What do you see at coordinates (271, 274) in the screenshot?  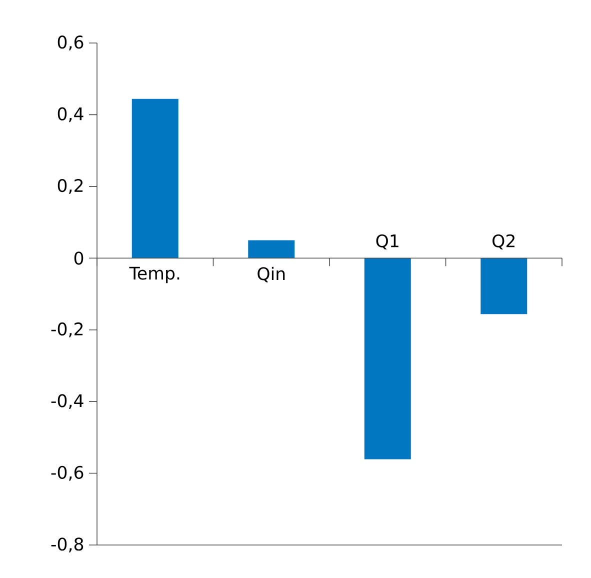 I see `x-tick-label: Qin` at bounding box center [271, 274].